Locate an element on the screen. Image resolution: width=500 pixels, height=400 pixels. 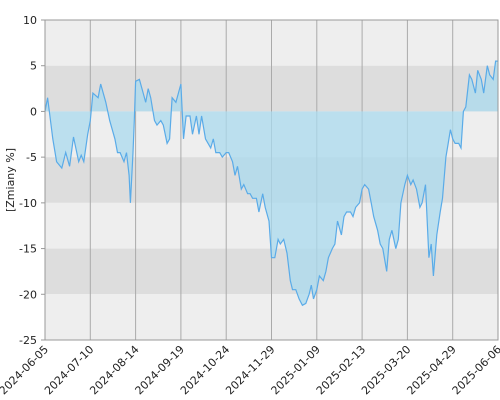
y-tick-label: 10 is located at coordinates (30, 20).